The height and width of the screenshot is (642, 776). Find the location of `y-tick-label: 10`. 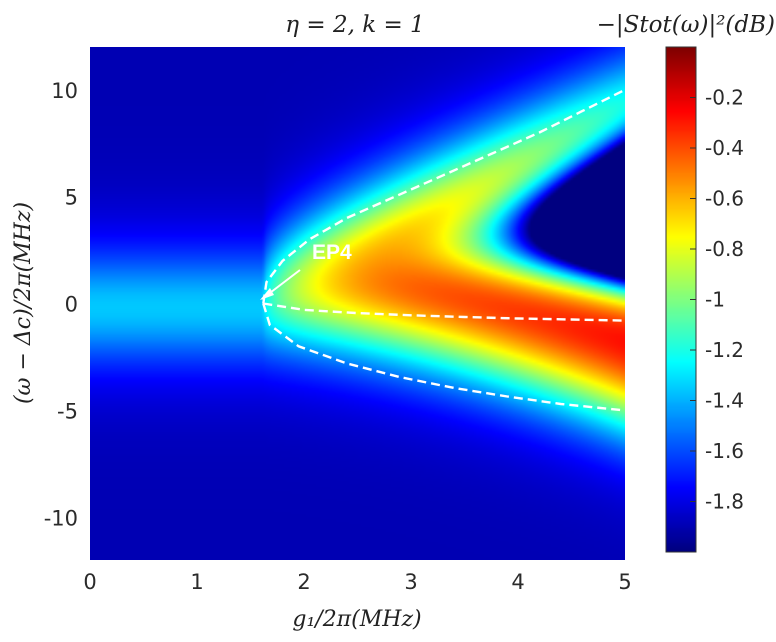

y-tick-label: 10 is located at coordinates (64, 91).